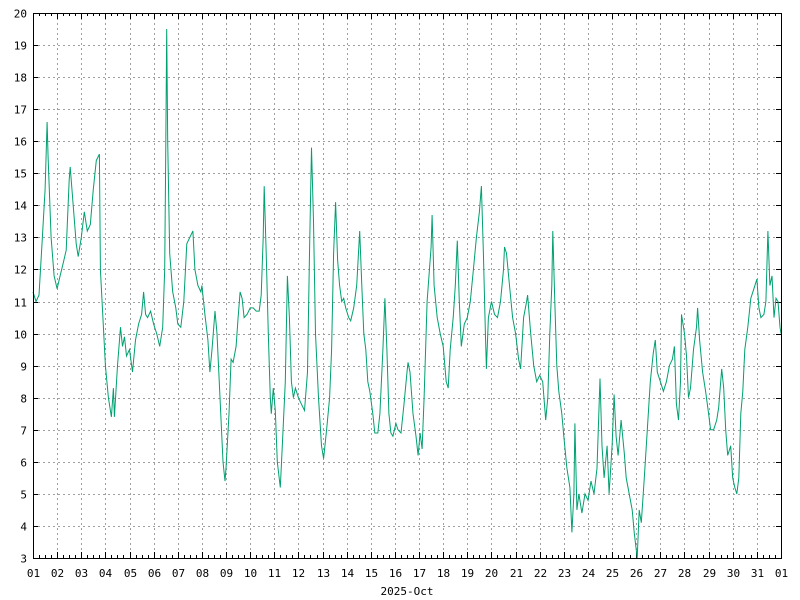 The image size is (800, 600). Describe the element at coordinates (709, 573) in the screenshot. I see `x-tick-label: 29` at that location.